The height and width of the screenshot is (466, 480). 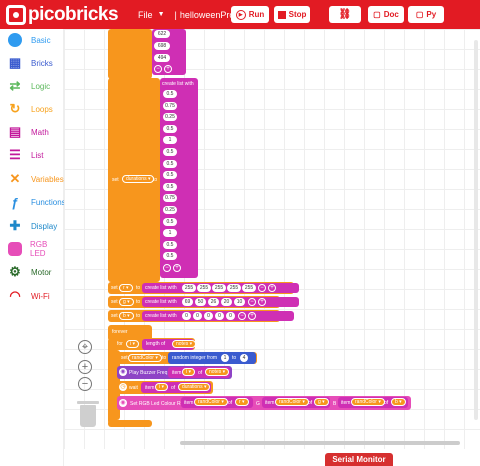 I want to click on loop-icon: ↻, so click(x=15, y=108).